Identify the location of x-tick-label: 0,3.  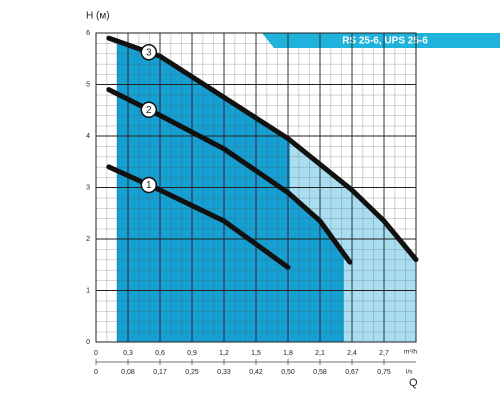
(128, 353).